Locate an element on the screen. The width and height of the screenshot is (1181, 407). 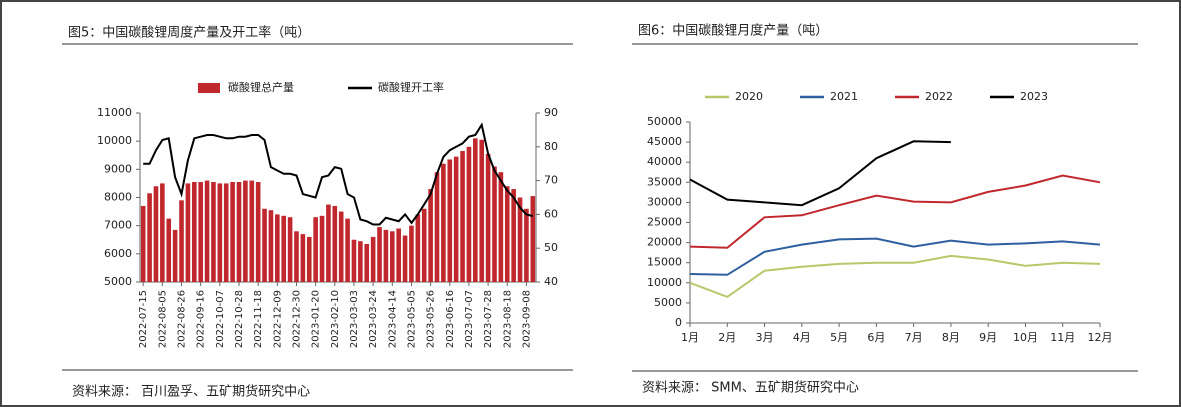
legend-label: 2020 is located at coordinates (749, 96).